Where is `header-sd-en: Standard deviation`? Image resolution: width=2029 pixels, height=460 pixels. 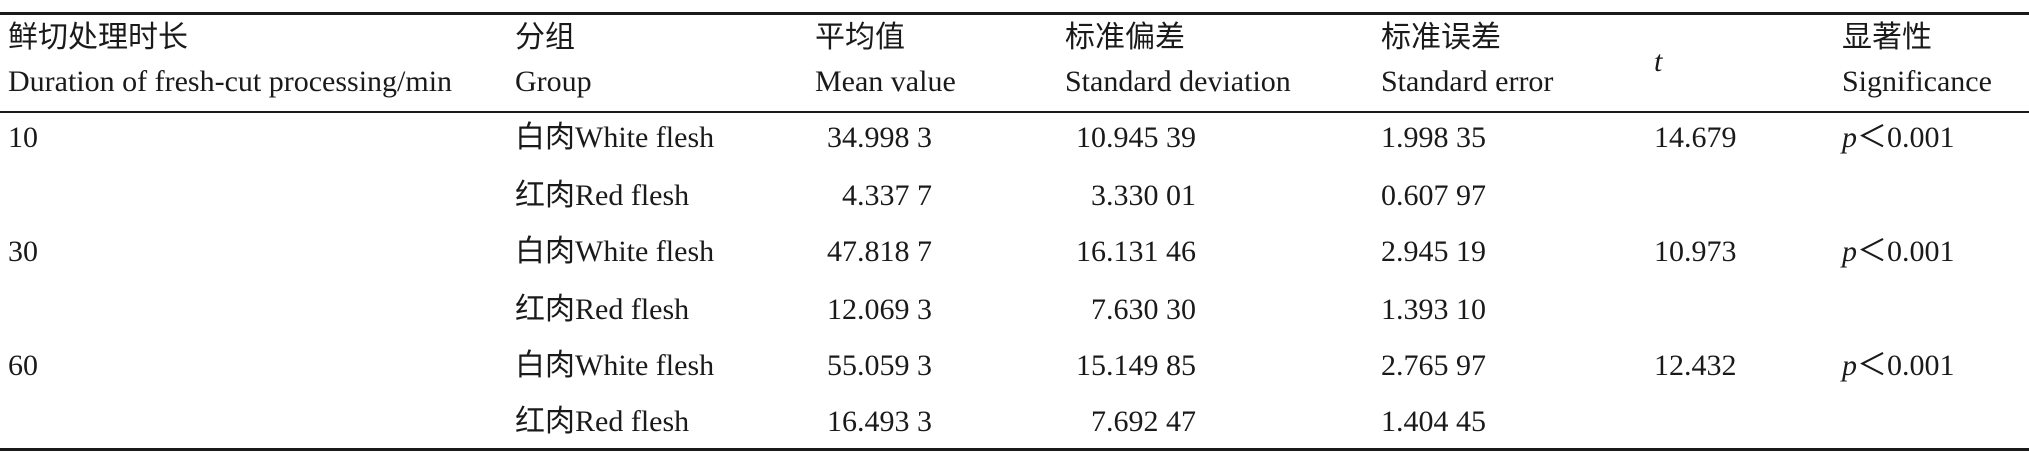
header-sd-en: Standard deviation is located at coordinates (1178, 81).